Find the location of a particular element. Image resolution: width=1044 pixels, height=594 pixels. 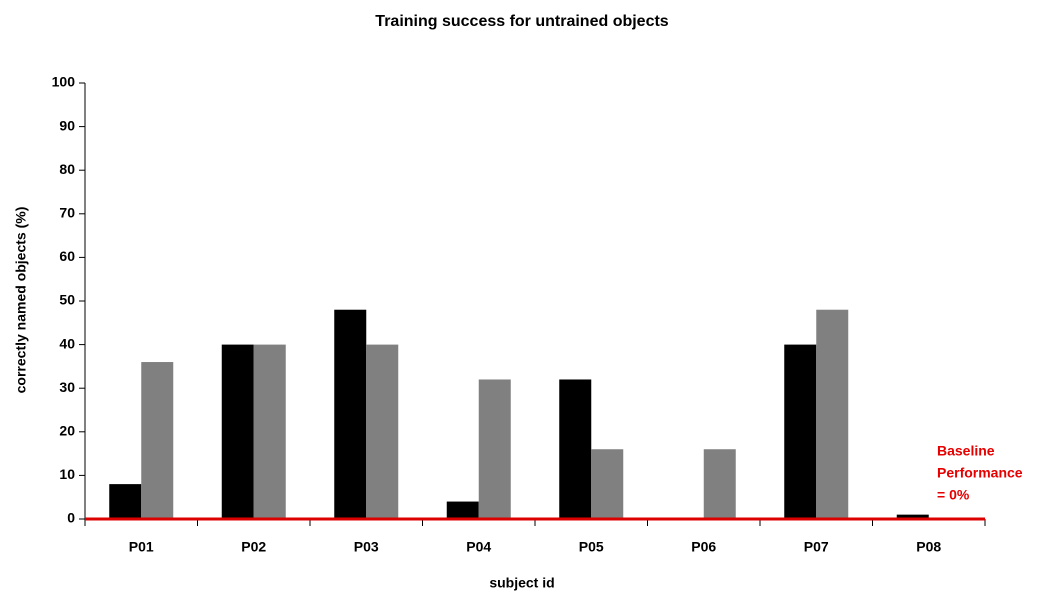

y-tick-label: 40 is located at coordinates (67, 343).